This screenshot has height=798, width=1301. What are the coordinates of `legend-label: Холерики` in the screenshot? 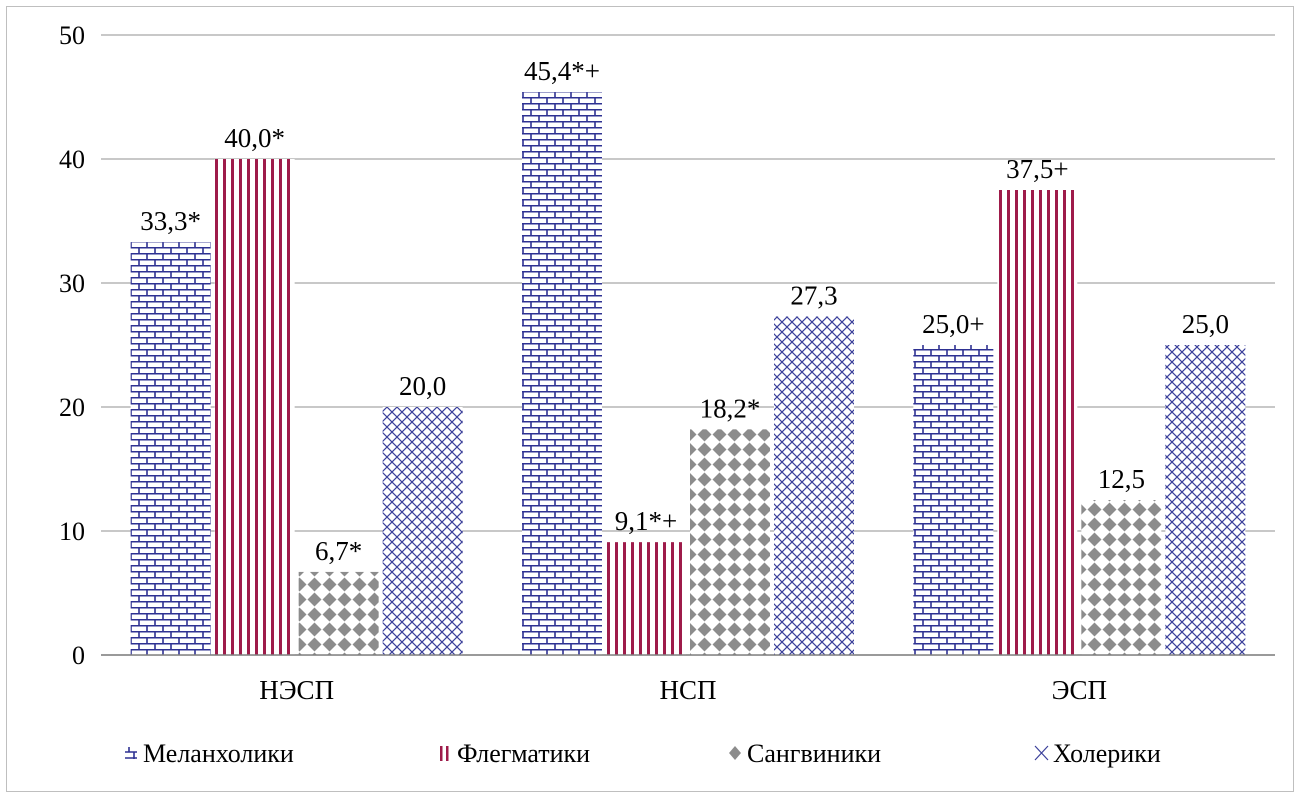 It's located at (1107, 753).